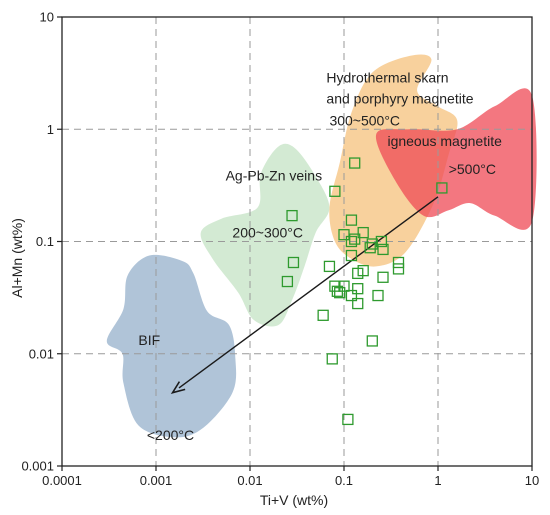 The height and width of the screenshot is (515, 550). Describe the element at coordinates (47, 17) in the screenshot. I see `y-tick-label: 10` at that location.